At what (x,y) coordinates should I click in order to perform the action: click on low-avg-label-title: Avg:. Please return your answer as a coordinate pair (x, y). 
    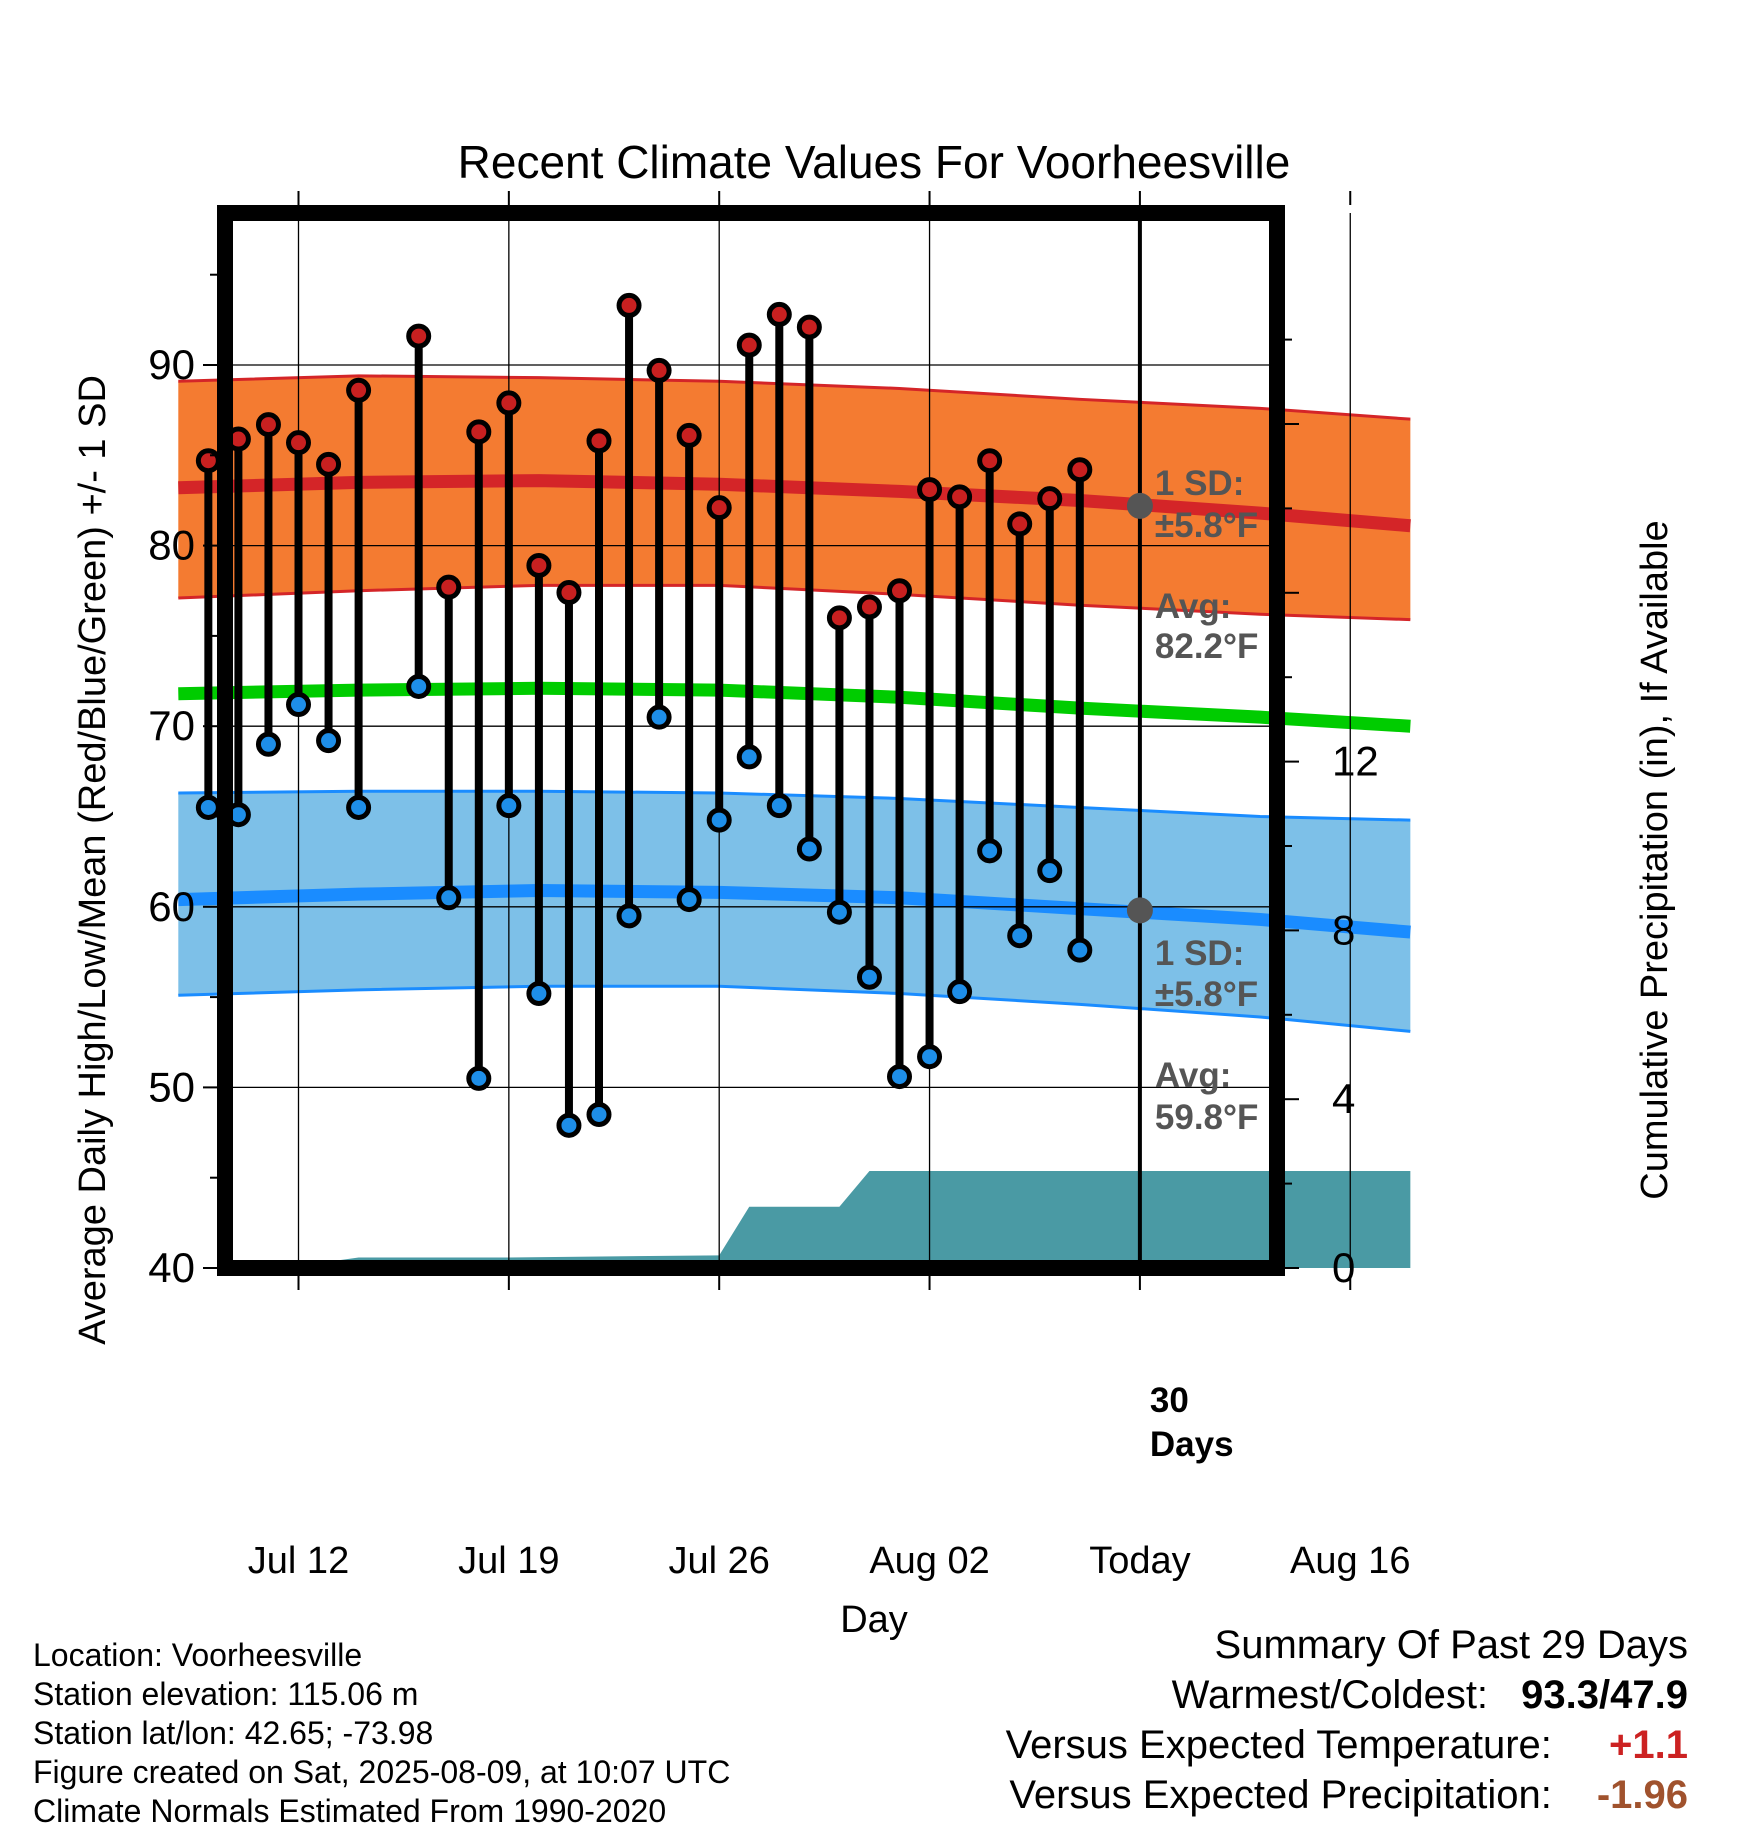
    Looking at the image, I should click on (1193, 1075).